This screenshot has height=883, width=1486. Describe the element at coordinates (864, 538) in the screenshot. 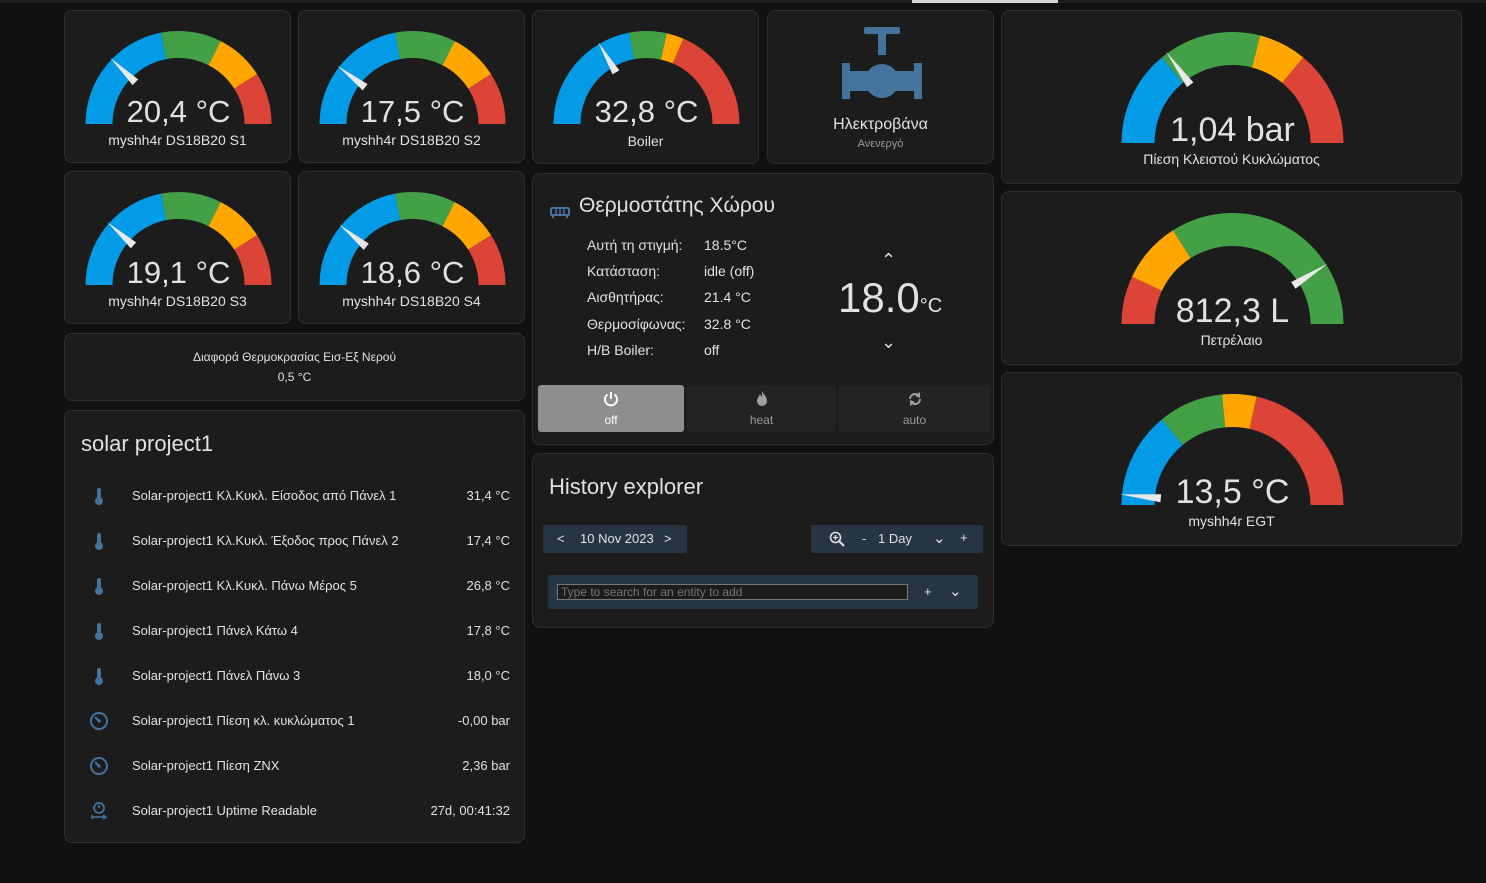

I see `zoom-out-button: -` at that location.